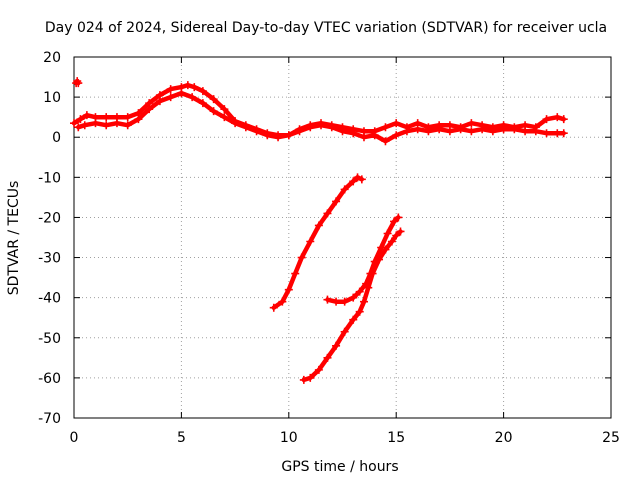 This screenshot has height=484, width=640. I want to click on series-outlier-start, so click(77, 82).